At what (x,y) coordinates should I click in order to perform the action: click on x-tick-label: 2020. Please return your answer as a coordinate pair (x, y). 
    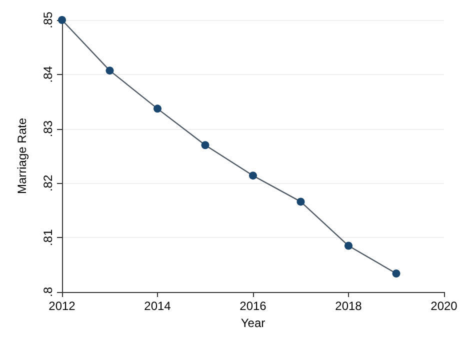
    Looking at the image, I should click on (444, 306).